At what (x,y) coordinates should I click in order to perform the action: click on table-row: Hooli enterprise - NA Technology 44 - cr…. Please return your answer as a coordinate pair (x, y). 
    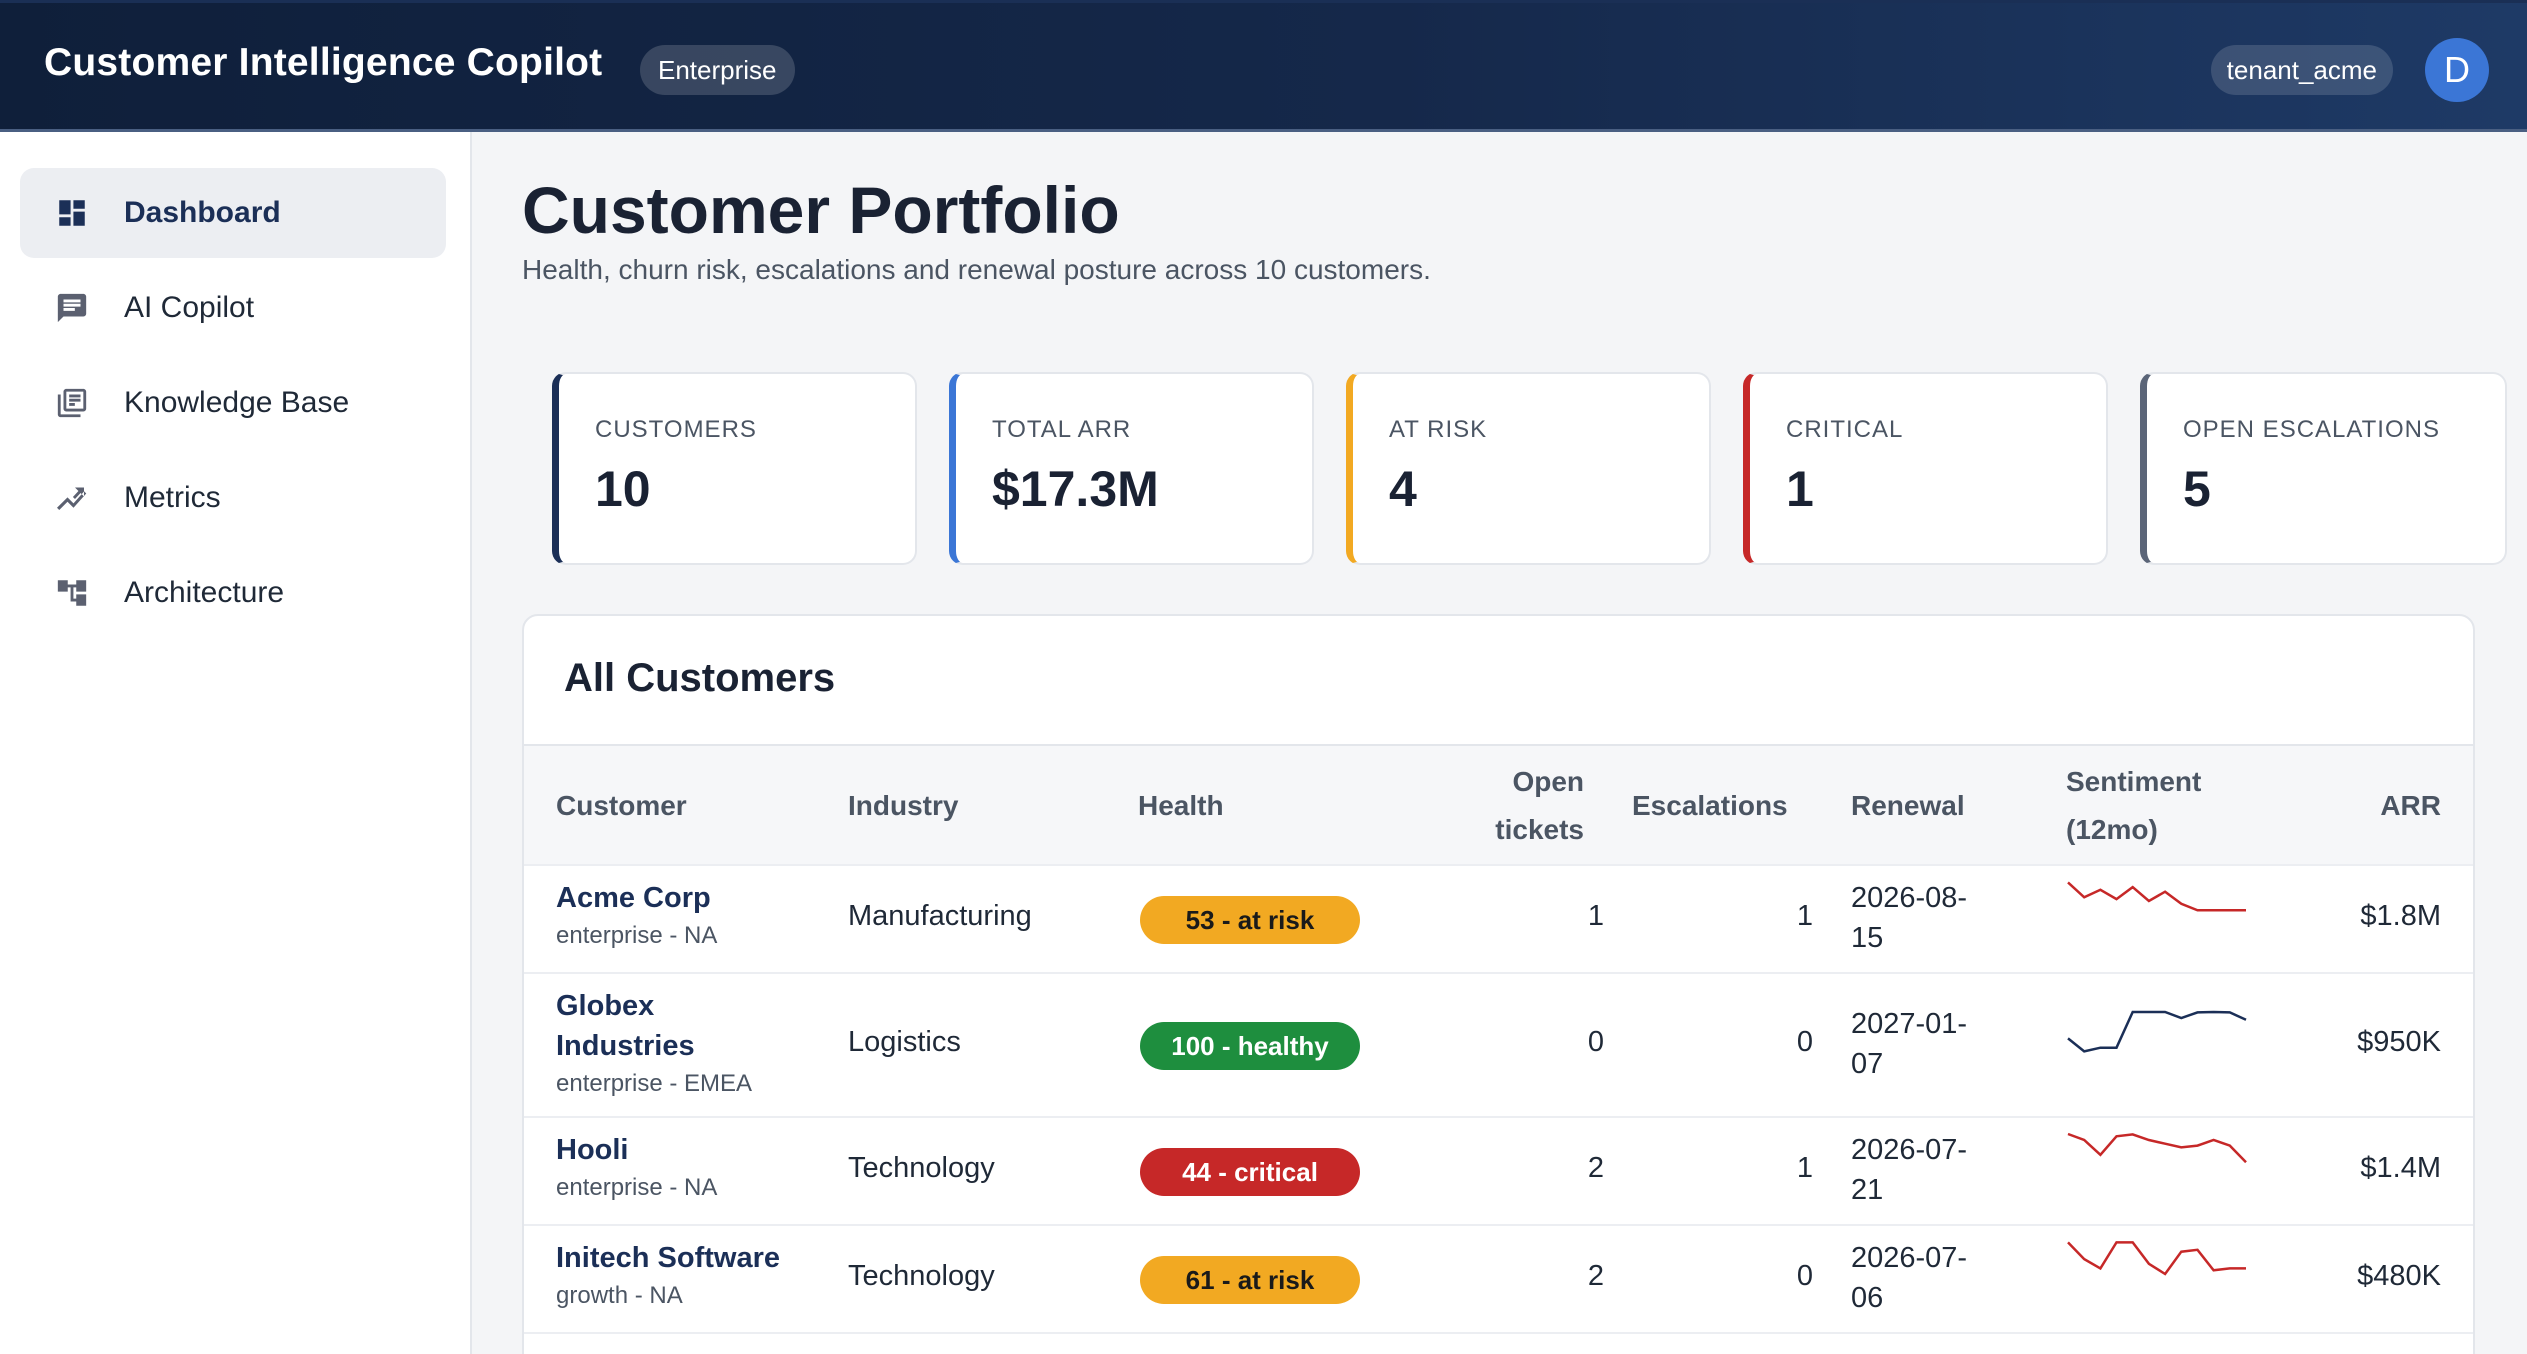
    Looking at the image, I should click on (1498, 1170).